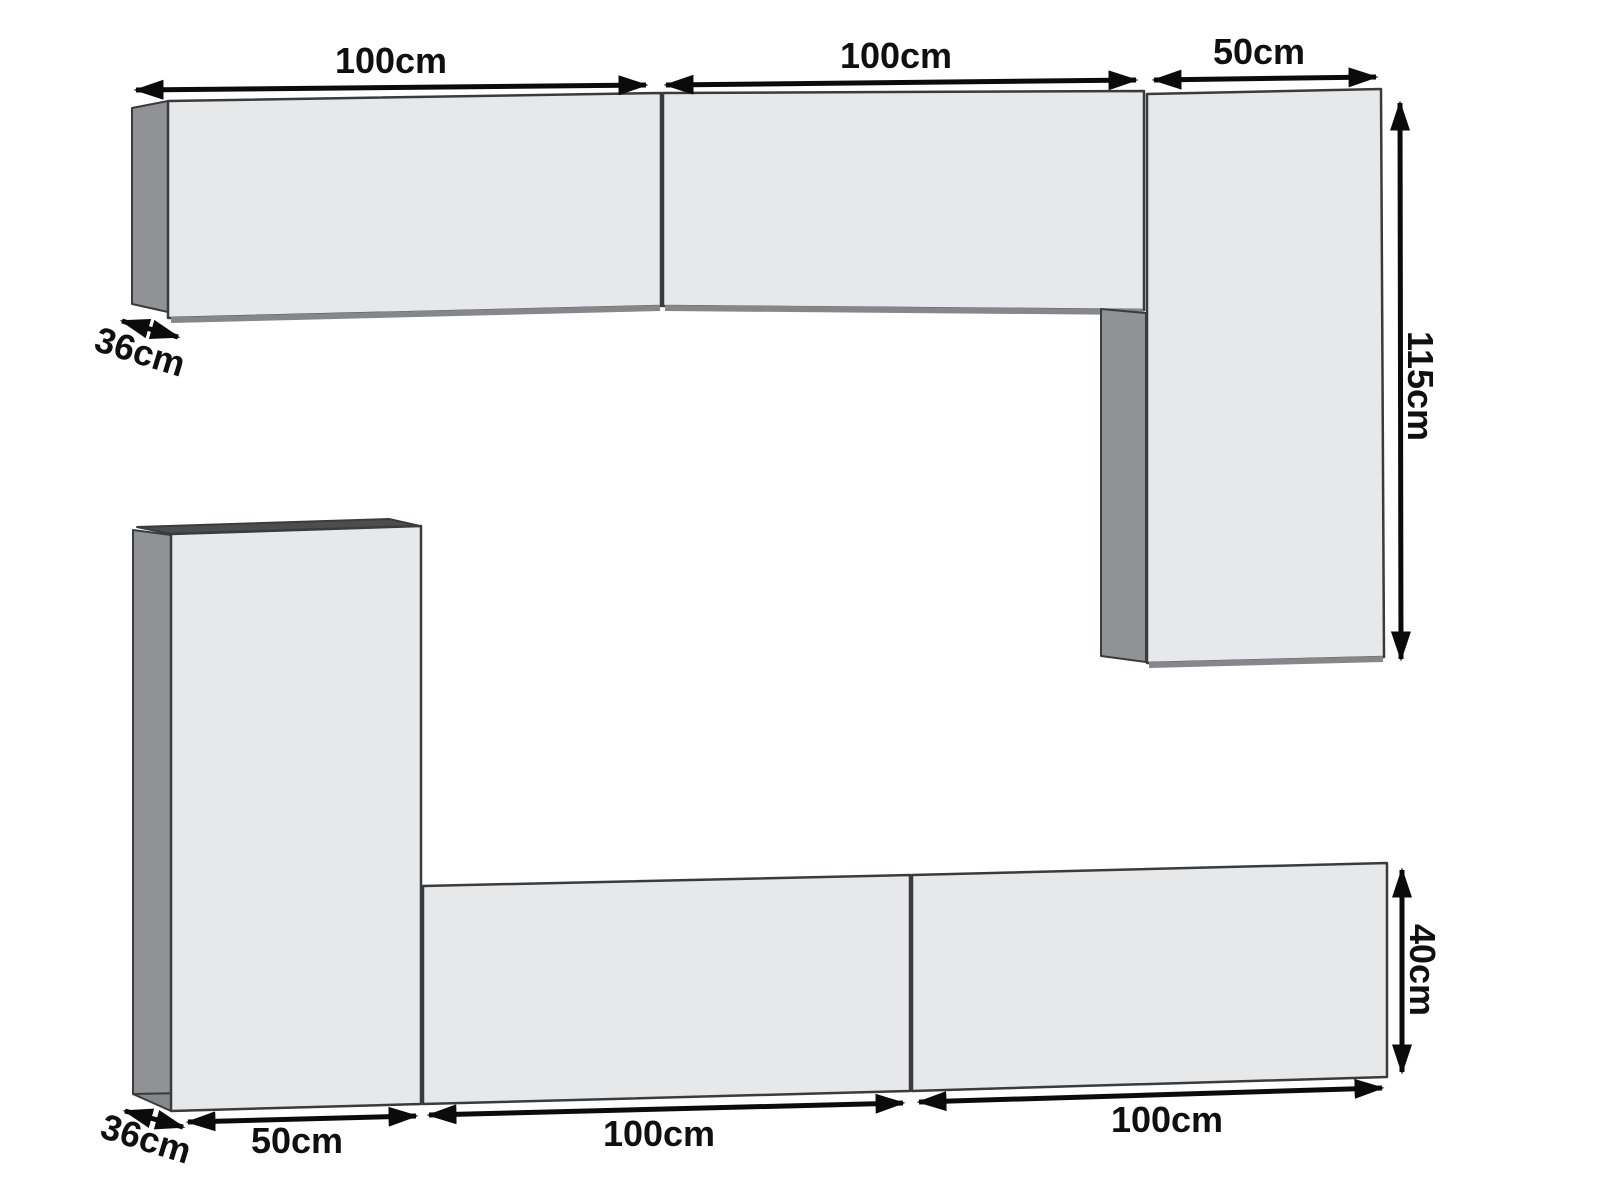 The height and width of the screenshot is (1200, 1599). Describe the element at coordinates (1266, 662) in the screenshot. I see `tall-right-cabinet-bottom-edge` at that location.